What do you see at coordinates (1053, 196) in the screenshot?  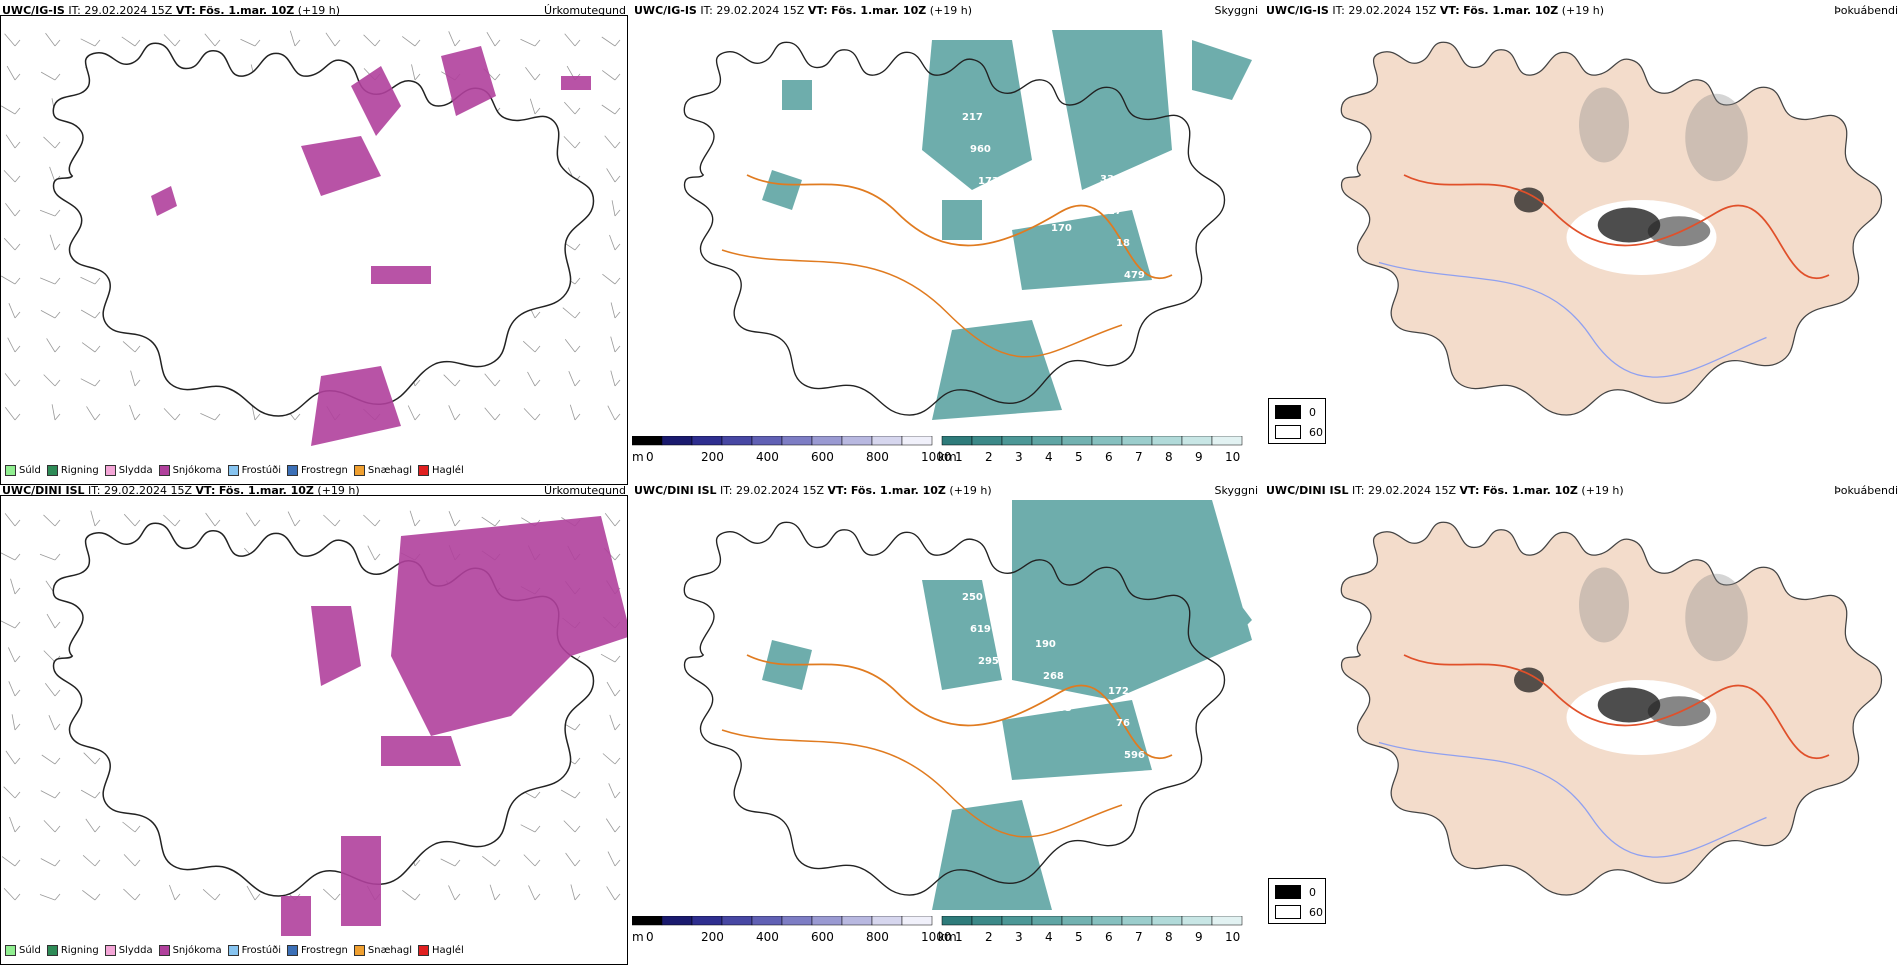 I see `cloud-base-label: 336` at bounding box center [1053, 196].